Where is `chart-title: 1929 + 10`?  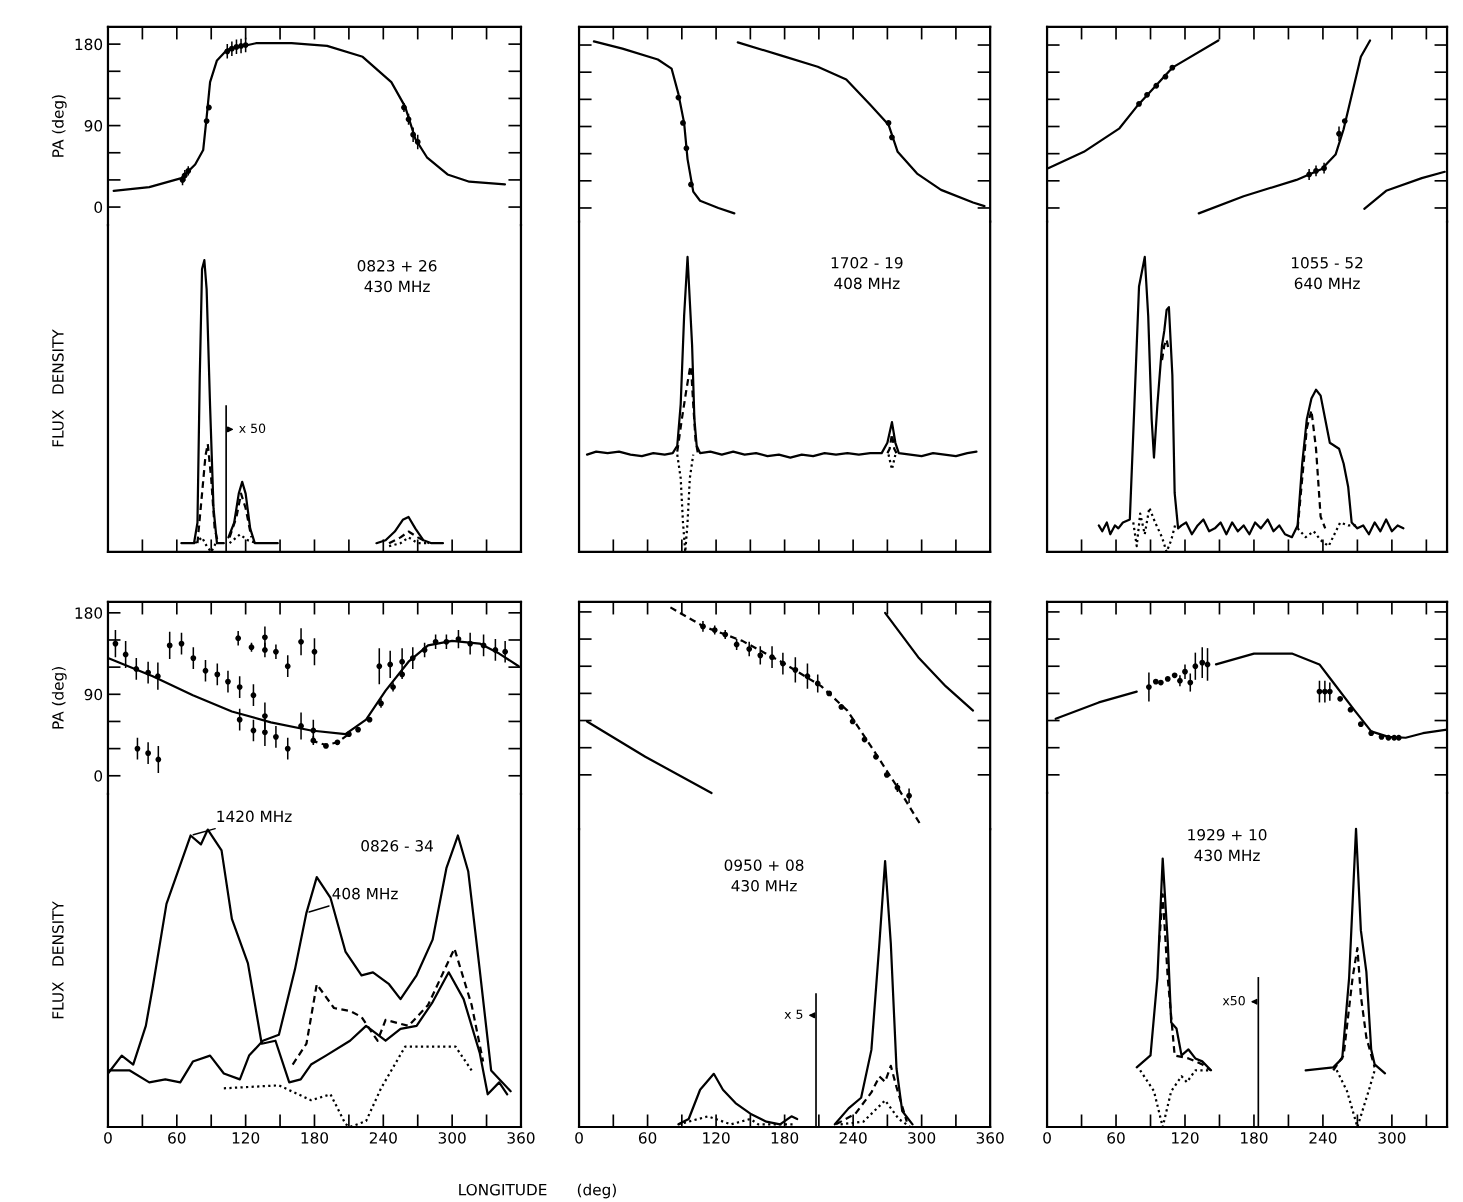 chart-title: 1929 + 10 is located at coordinates (1227, 834).